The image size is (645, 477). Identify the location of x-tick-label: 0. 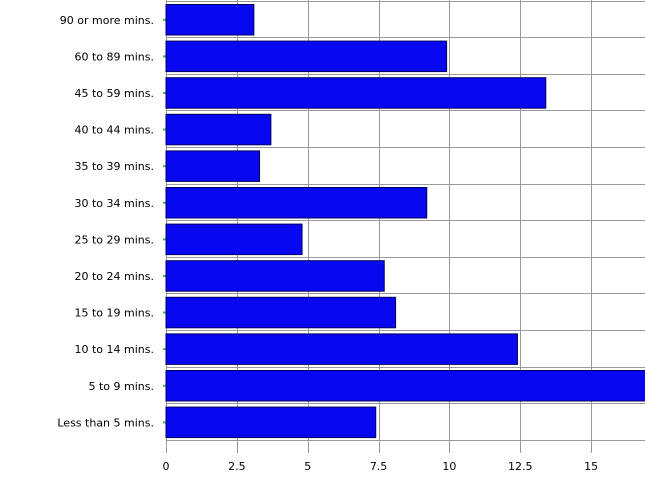
(166, 466).